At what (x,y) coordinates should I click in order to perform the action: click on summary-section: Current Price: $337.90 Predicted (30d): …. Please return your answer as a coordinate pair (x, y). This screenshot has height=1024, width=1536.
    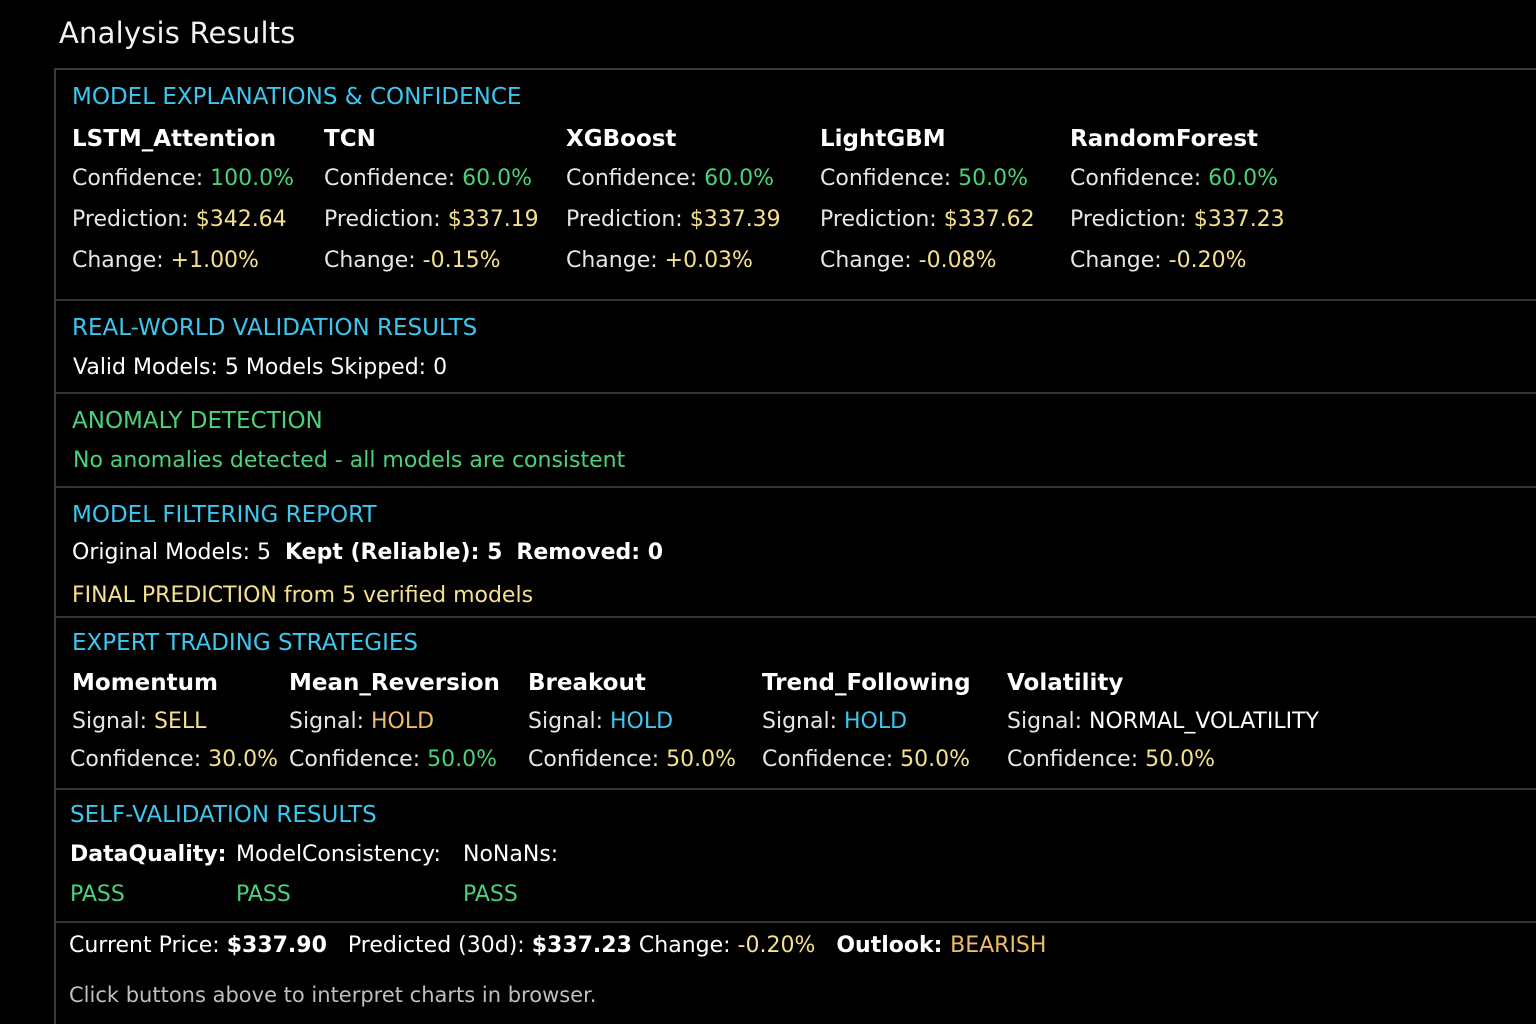
    Looking at the image, I should click on (796, 973).